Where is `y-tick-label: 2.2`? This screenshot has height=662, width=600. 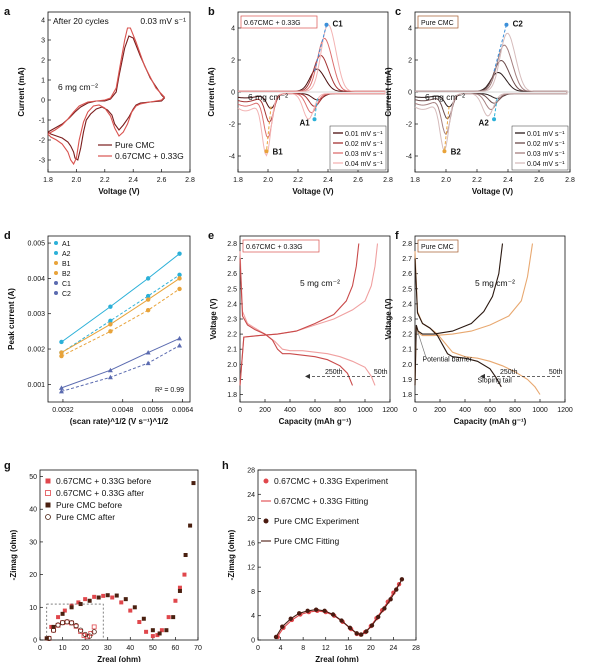 y-tick-label: 2.2 is located at coordinates (407, 335).